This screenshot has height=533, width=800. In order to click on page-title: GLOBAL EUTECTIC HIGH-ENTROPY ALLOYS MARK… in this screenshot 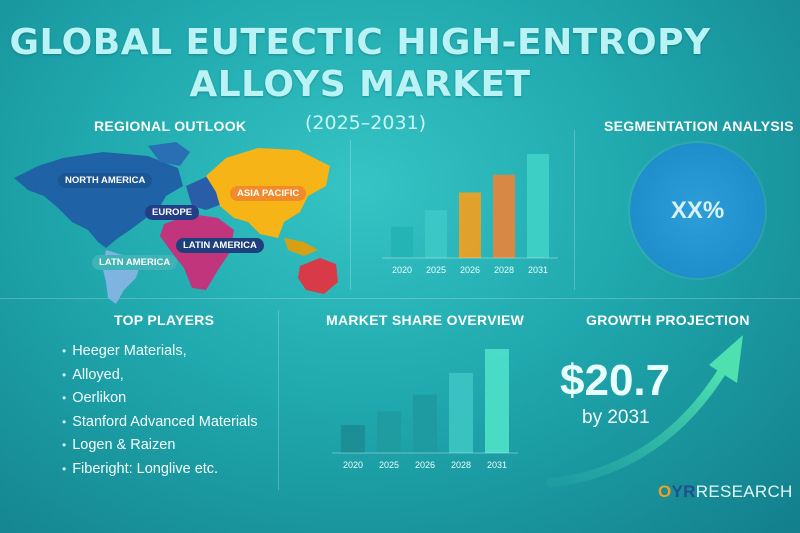, I will do `click(360, 64)`.